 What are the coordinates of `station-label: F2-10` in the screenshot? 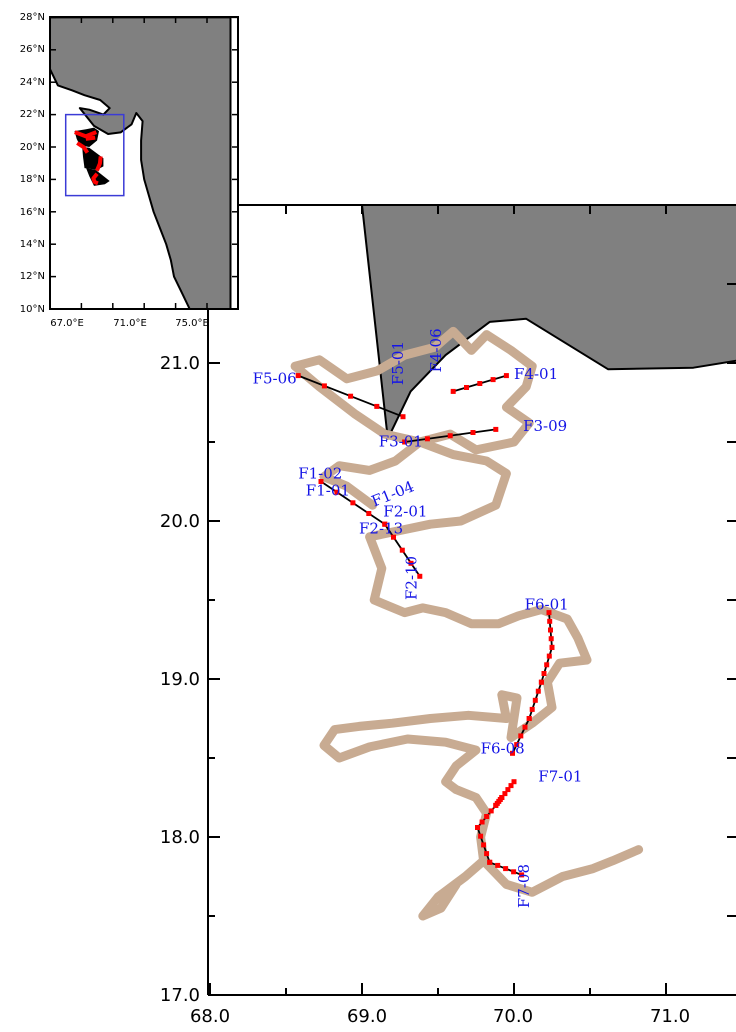 It's located at (412, 578).